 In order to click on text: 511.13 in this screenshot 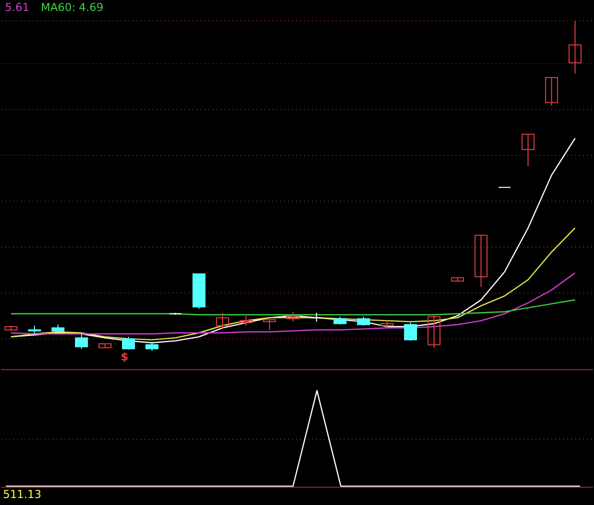, I will do `click(22, 495)`.